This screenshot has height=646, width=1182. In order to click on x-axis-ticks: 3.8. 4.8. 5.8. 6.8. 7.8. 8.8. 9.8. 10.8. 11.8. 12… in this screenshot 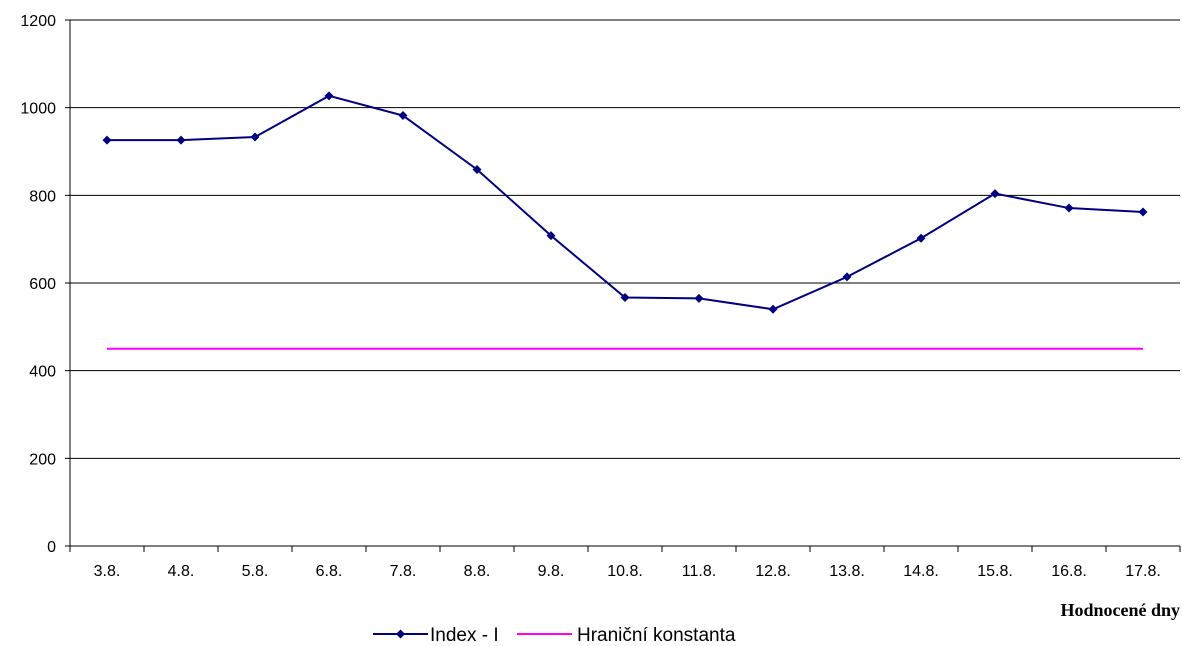, I will do `click(625, 563)`.